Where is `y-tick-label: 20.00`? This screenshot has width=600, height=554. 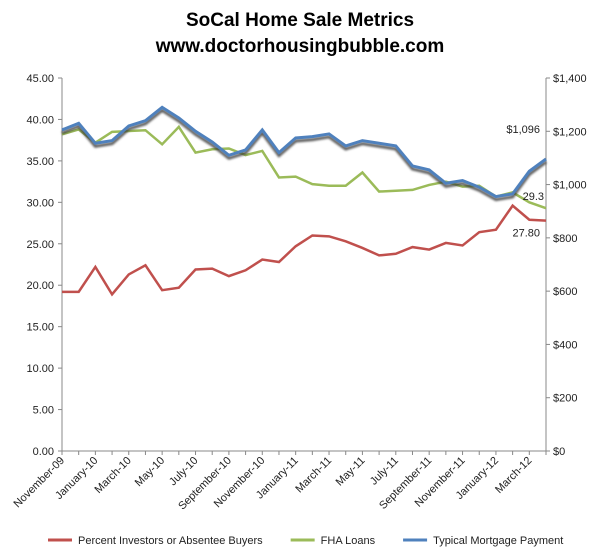 y-tick-label: 20.00 is located at coordinates (40, 286).